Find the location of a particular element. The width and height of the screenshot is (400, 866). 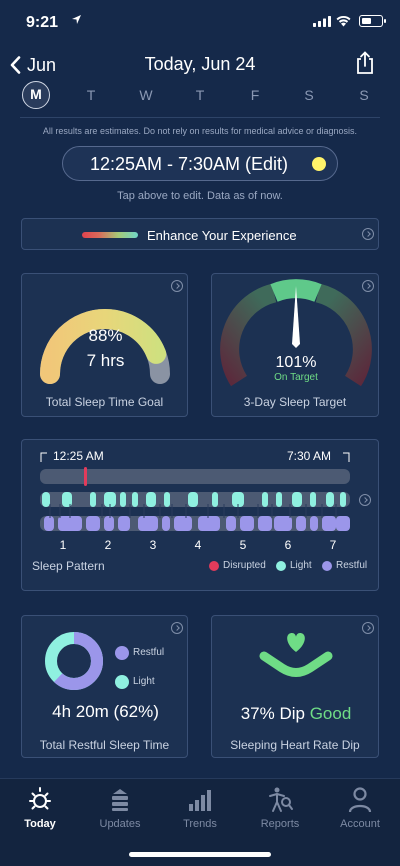

restful-label: Total Restful Sleep Time is located at coordinates (104, 745).